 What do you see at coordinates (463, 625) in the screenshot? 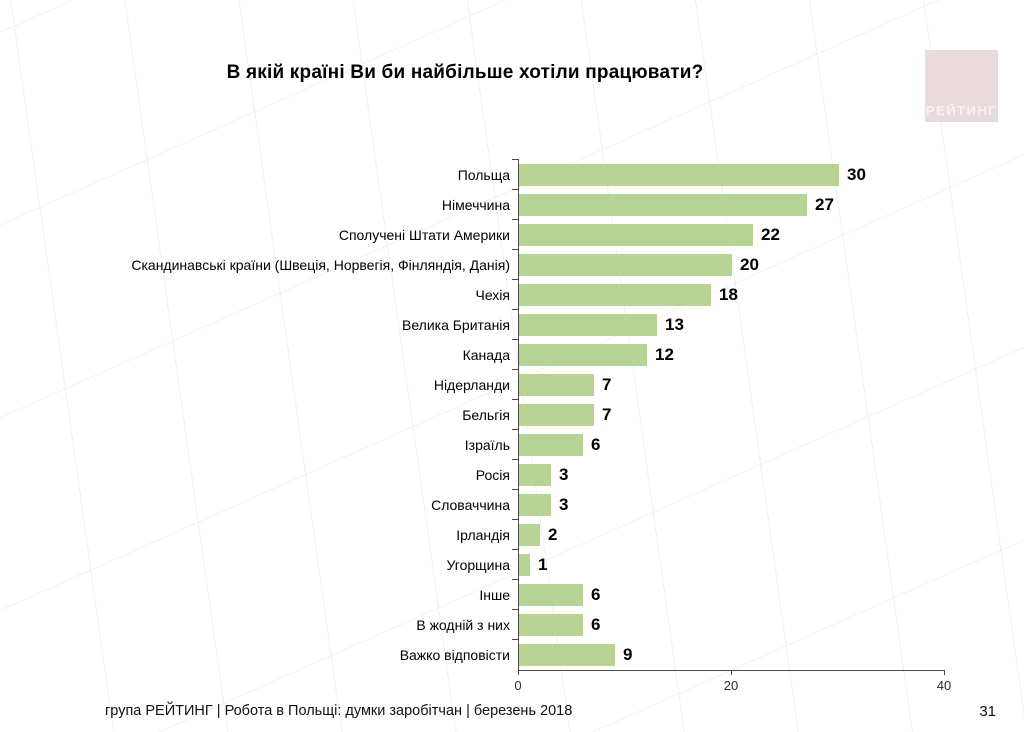
I see `category-label: В жодній з них` at bounding box center [463, 625].